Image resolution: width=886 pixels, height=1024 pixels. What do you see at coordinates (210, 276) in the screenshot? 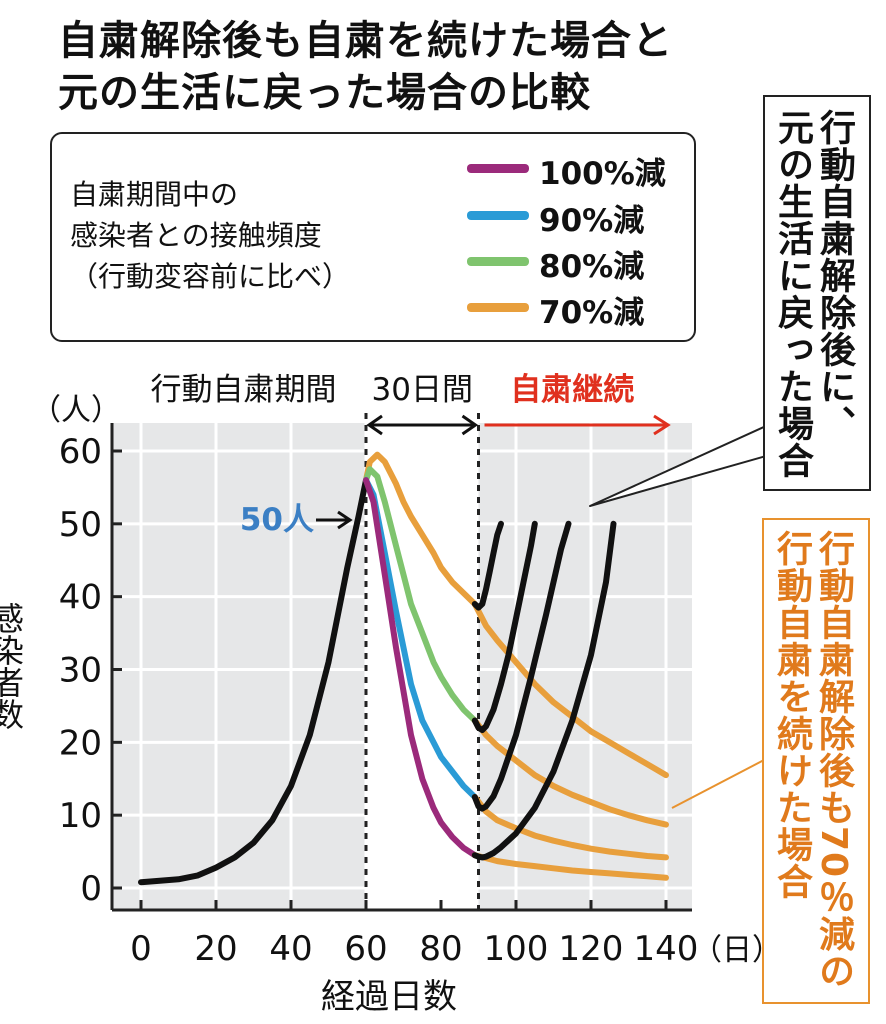
I see `legend-description-line: （行動変容前に比べ）` at bounding box center [210, 276].